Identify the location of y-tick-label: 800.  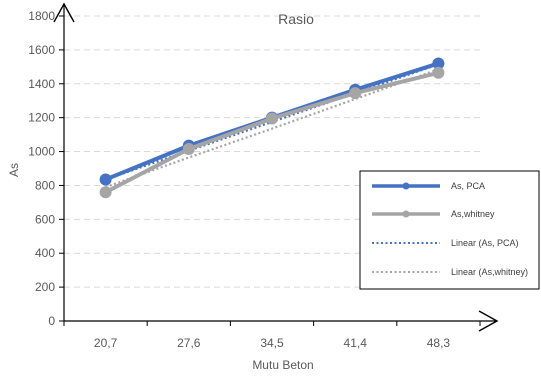
(45, 185).